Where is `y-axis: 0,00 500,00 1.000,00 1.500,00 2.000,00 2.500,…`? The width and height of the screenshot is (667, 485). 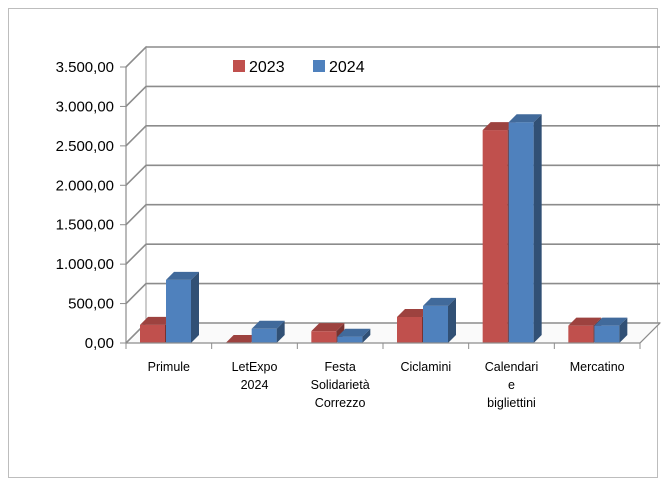
y-axis: 0,00 500,00 1.000,00 1.500,00 2.000,00 2.500,… is located at coordinates (91, 205).